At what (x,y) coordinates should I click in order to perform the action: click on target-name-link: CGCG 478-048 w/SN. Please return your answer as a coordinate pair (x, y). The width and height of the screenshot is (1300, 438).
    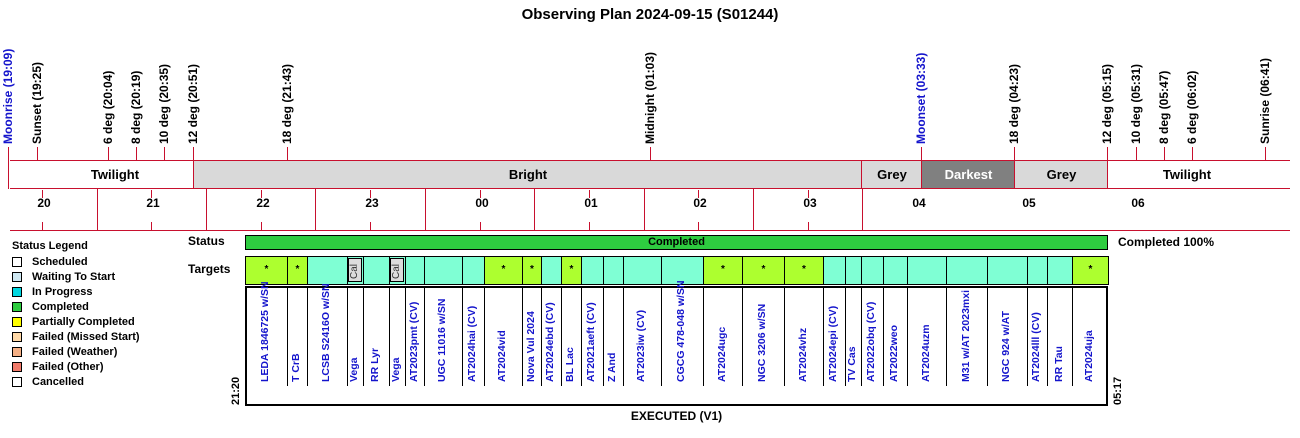
    Looking at the image, I should click on (681, 331).